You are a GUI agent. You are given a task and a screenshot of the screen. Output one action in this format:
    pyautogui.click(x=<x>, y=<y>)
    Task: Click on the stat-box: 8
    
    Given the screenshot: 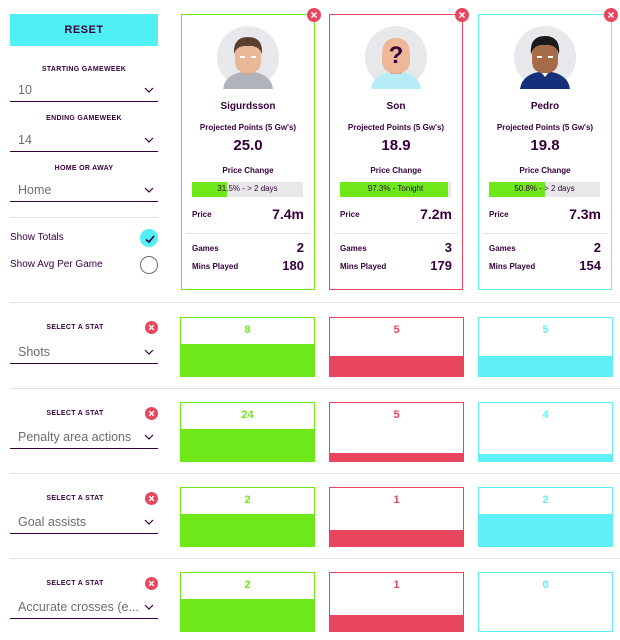 What is the action you would take?
    pyautogui.click(x=247, y=347)
    